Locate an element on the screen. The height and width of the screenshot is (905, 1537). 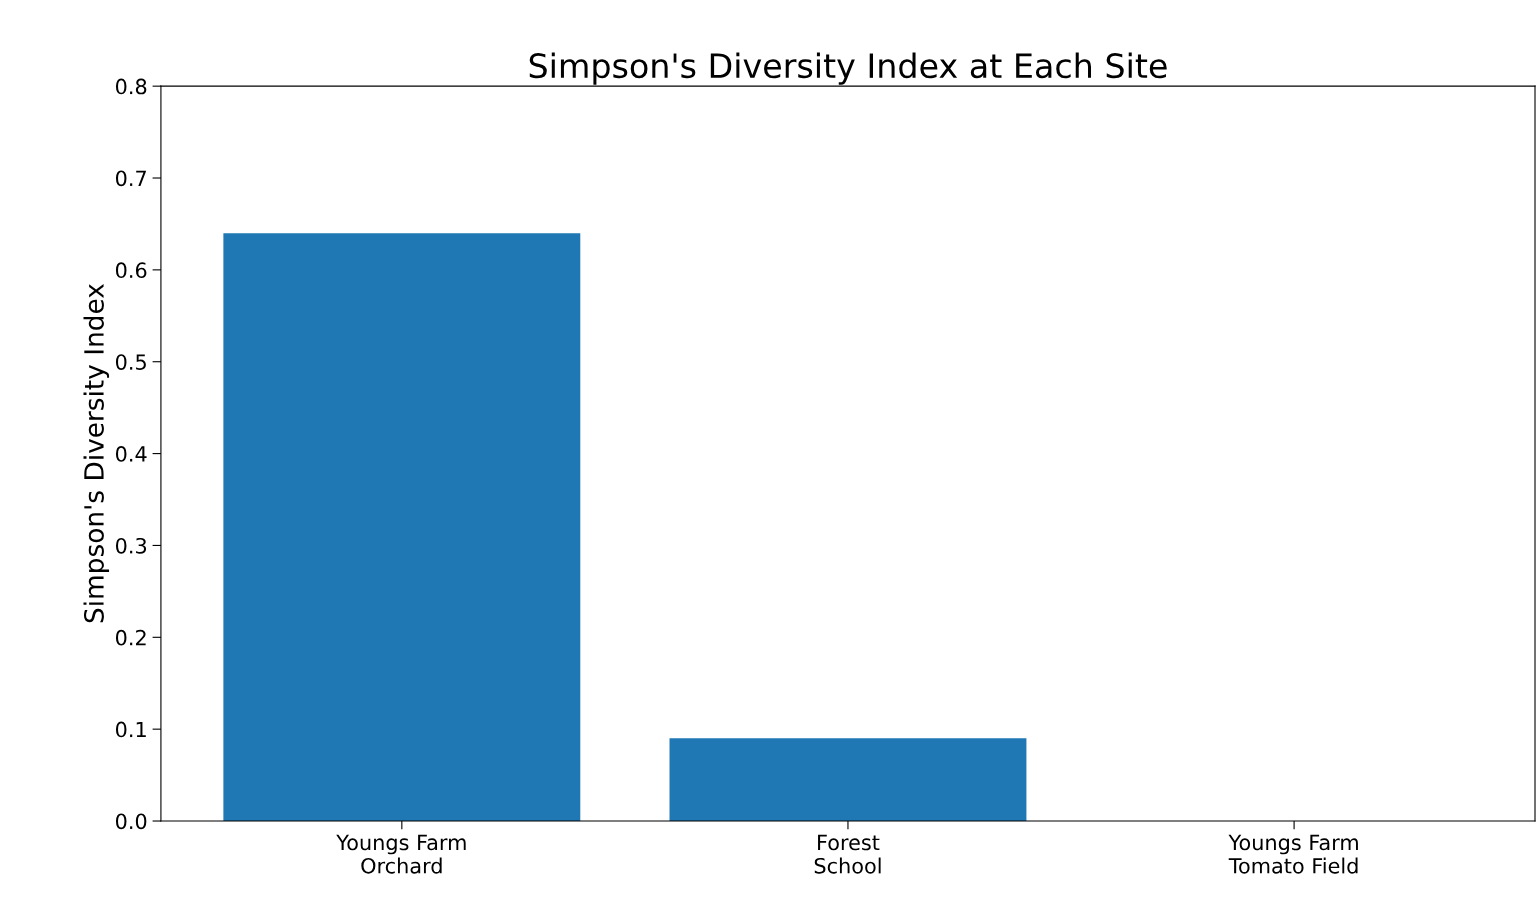
y-tick-label: 0.2 is located at coordinates (130, 637).